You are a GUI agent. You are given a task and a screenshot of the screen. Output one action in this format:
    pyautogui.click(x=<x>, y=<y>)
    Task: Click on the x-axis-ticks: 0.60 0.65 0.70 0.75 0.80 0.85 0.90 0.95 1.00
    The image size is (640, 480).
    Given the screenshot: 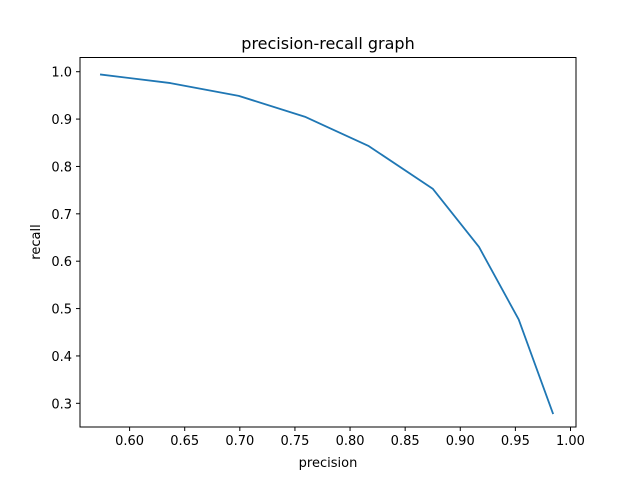 What is the action you would take?
    pyautogui.click(x=350, y=438)
    